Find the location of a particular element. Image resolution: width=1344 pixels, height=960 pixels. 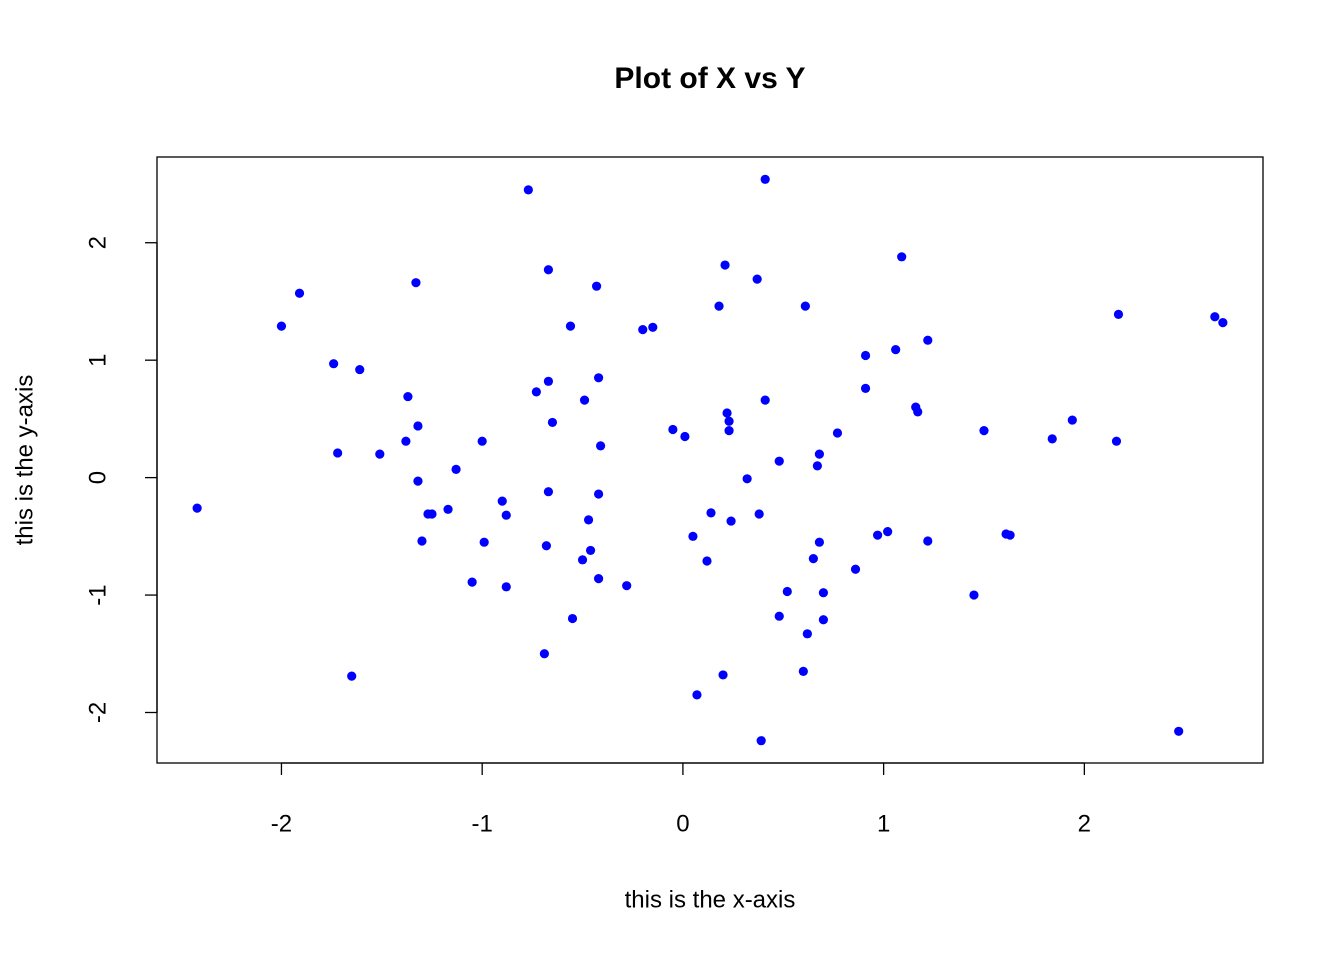

y-axis-label: this is the y-axis is located at coordinates (24, 460).